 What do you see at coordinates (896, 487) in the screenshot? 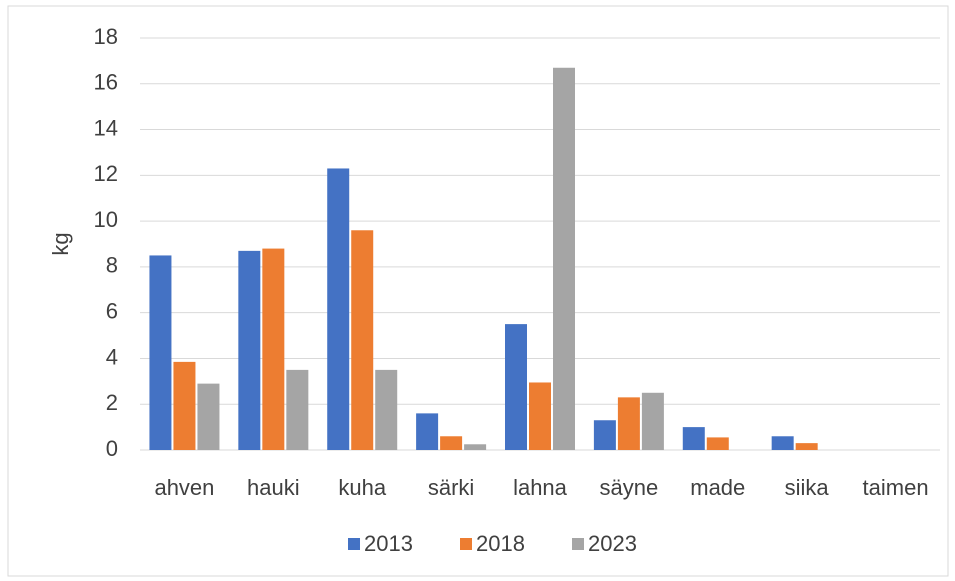
I see `x-tick-label: taimen` at bounding box center [896, 487].